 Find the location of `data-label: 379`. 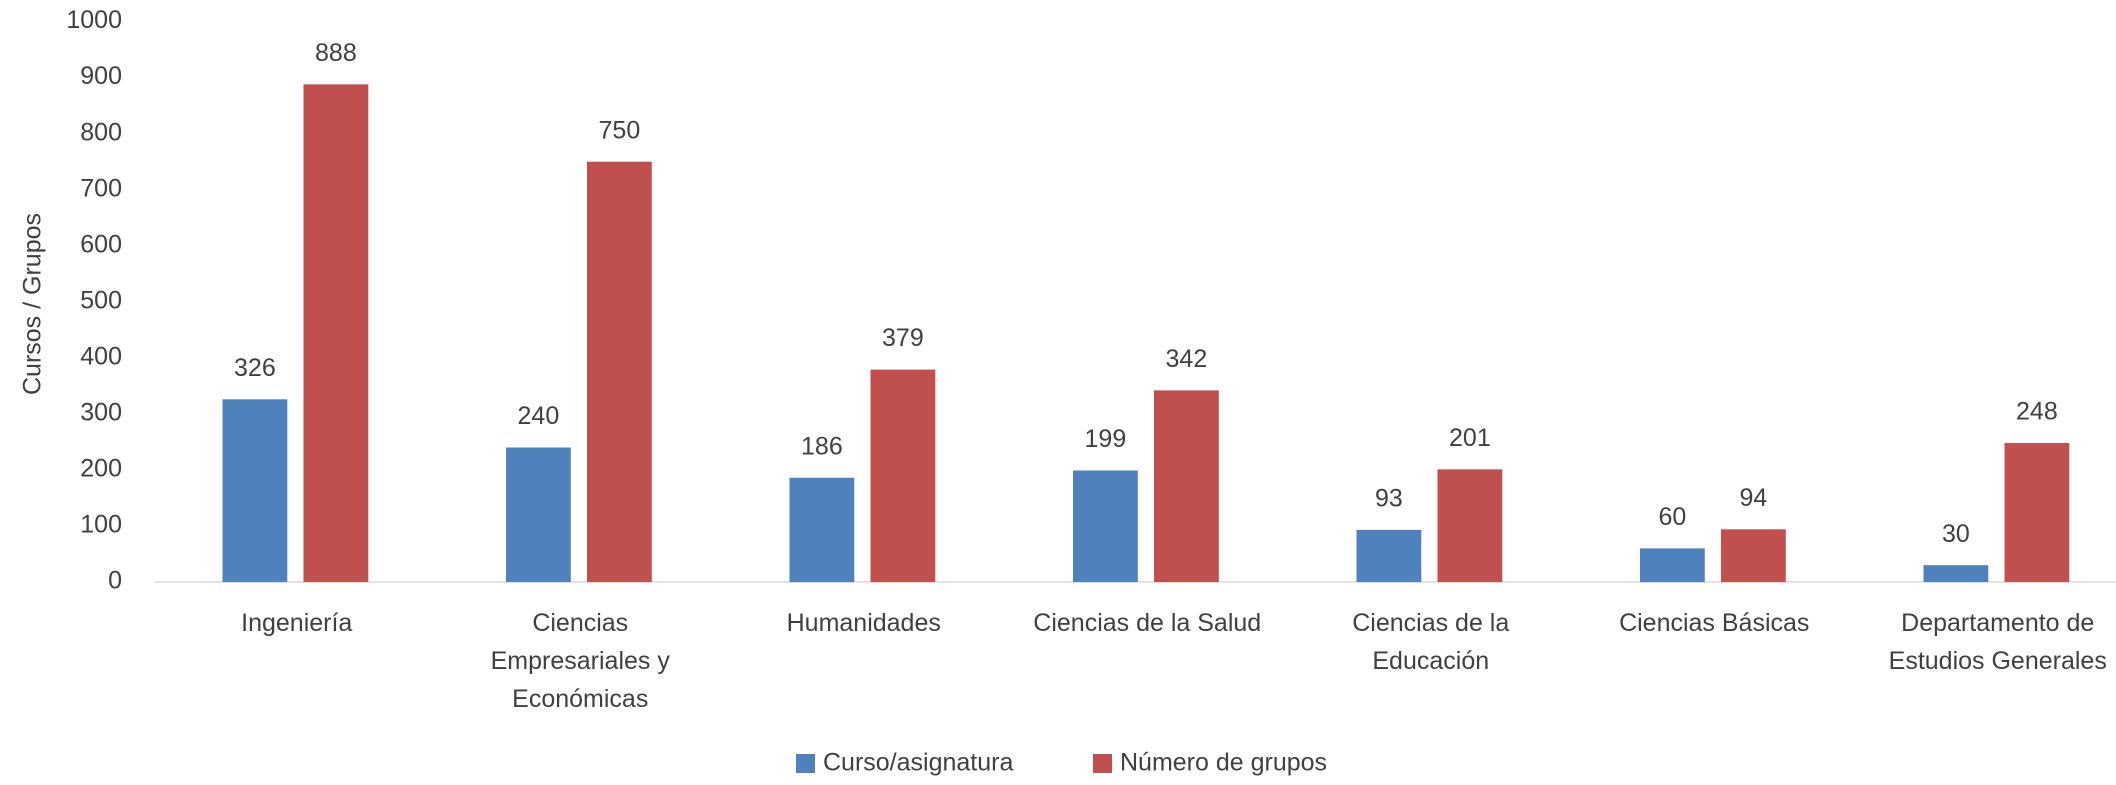

data-label: 379 is located at coordinates (903, 338).